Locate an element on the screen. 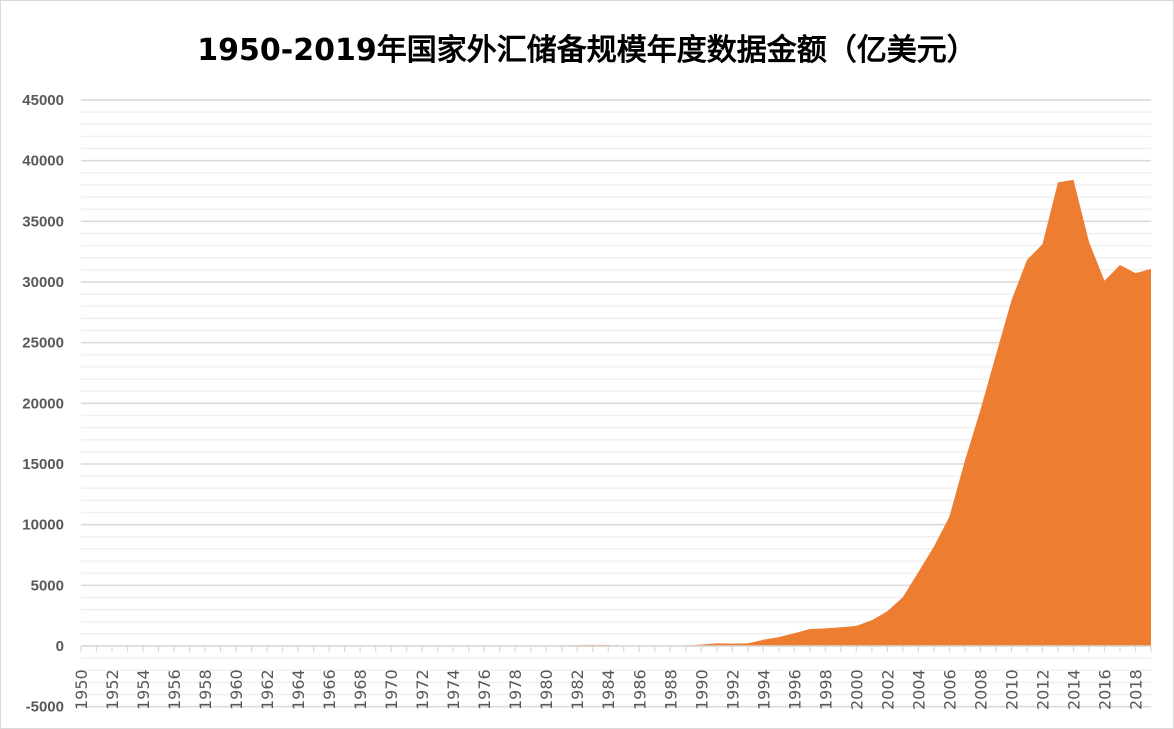 Image resolution: width=1174 pixels, height=729 pixels. y-tick-label: 45000 is located at coordinates (43, 100).